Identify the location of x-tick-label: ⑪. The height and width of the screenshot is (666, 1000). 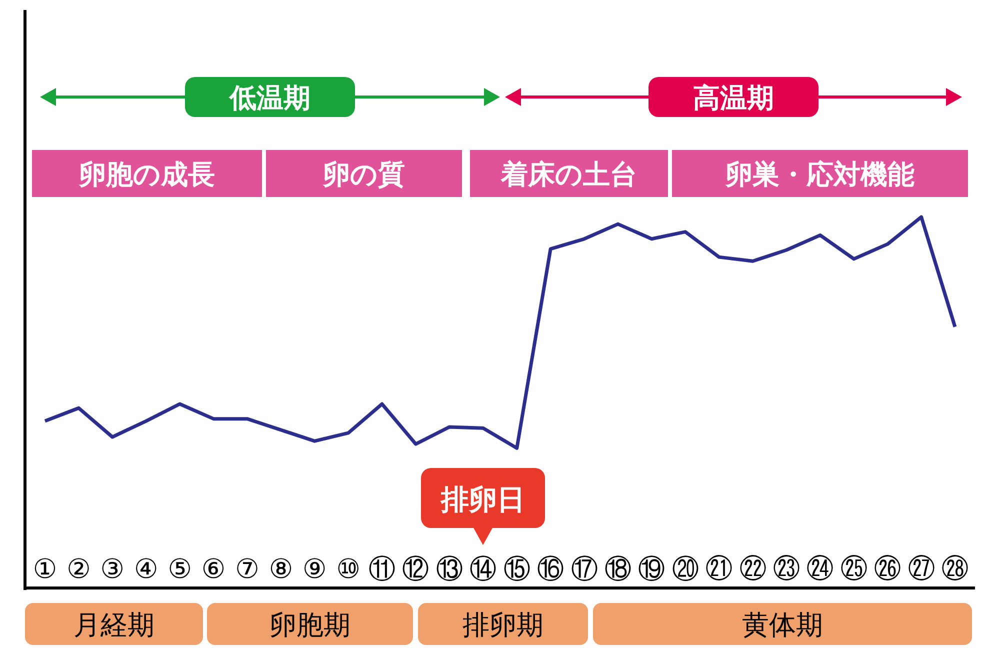
(382, 569).